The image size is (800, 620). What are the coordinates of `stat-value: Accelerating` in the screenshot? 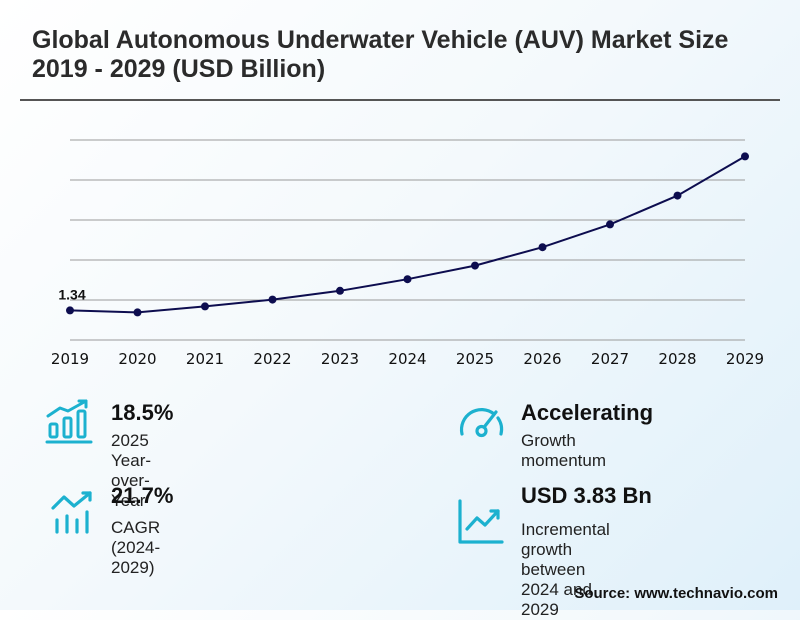 It's located at (587, 412).